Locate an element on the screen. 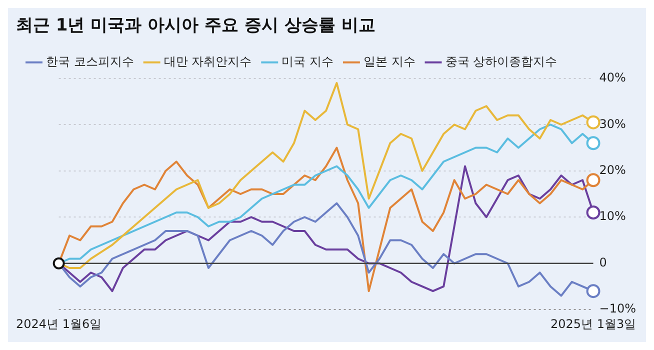 This screenshot has width=654, height=350. y-tick-label: 0 is located at coordinates (603, 262).